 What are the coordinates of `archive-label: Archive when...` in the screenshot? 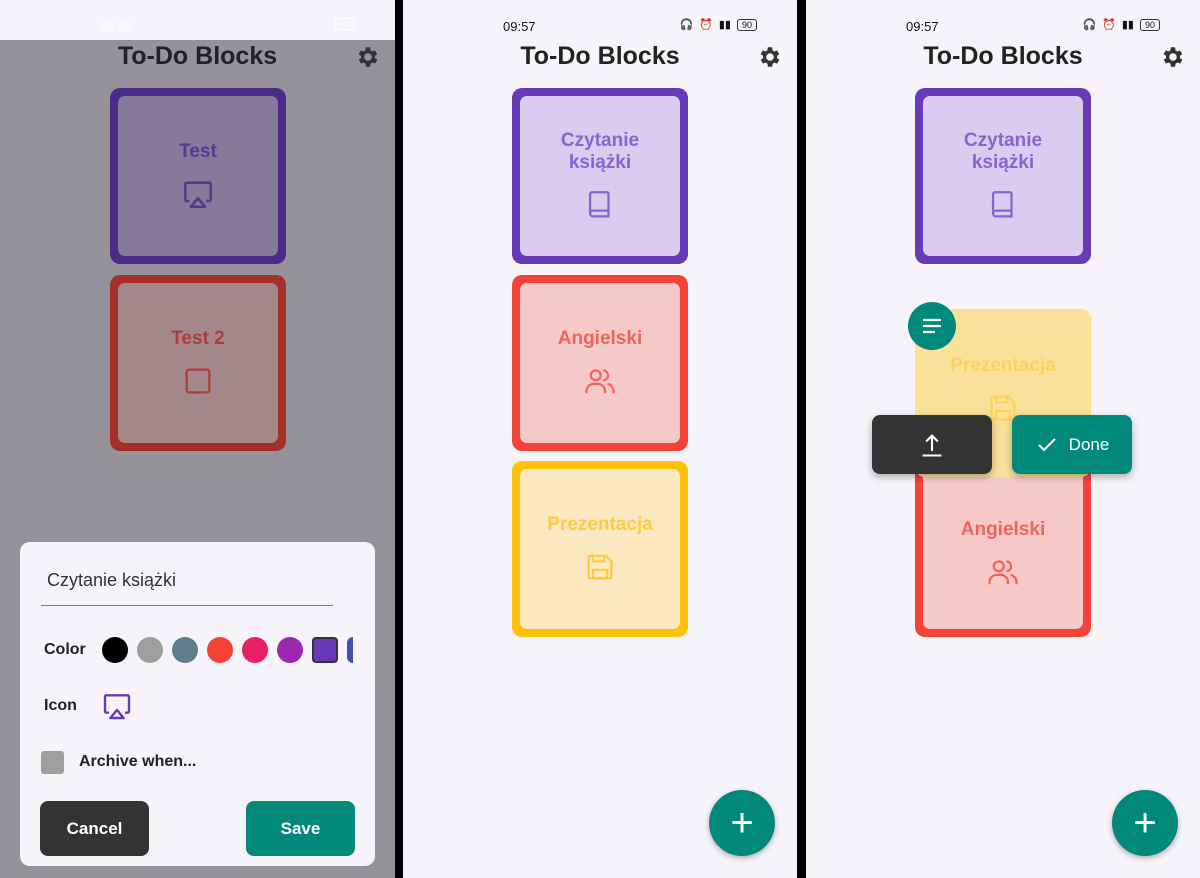 It's located at (138, 761).